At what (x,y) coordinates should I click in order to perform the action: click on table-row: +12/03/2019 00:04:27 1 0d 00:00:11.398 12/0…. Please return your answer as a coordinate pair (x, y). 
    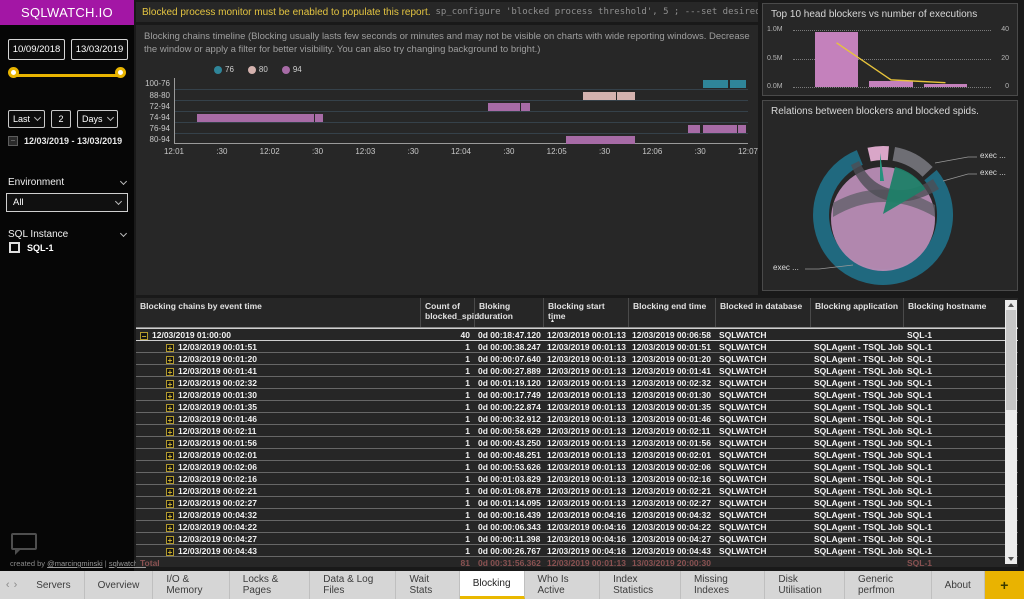
    Looking at the image, I should click on (577, 539).